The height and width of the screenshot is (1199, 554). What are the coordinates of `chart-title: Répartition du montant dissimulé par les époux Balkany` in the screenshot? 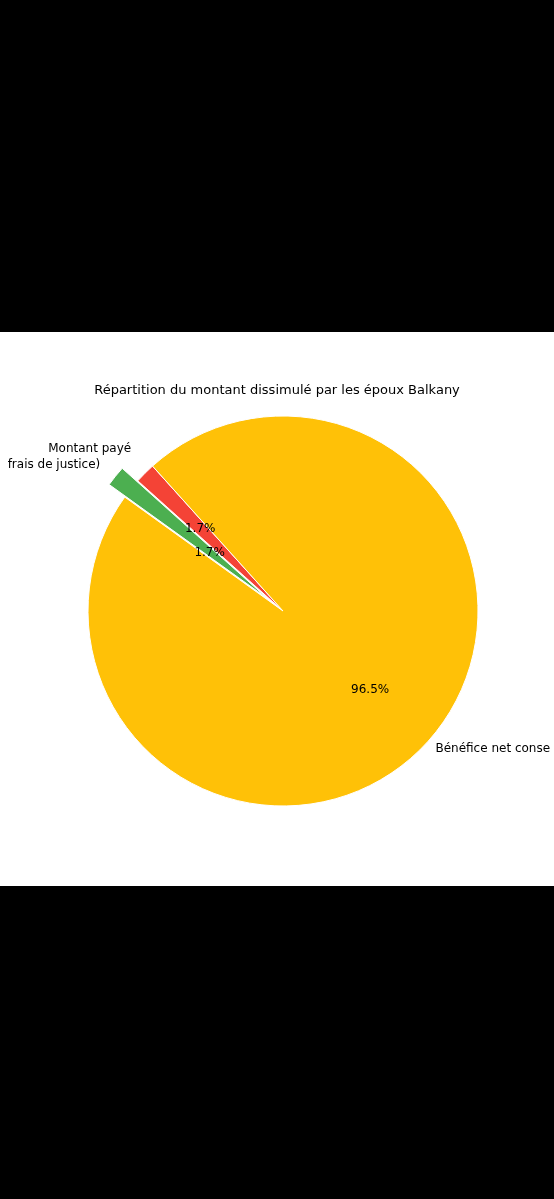 It's located at (277, 389).